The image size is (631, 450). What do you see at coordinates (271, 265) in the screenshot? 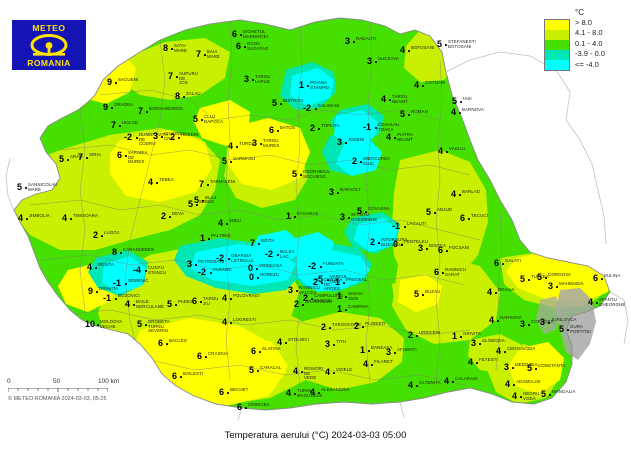
I see `station-name: VOINEASA` at bounding box center [271, 265].